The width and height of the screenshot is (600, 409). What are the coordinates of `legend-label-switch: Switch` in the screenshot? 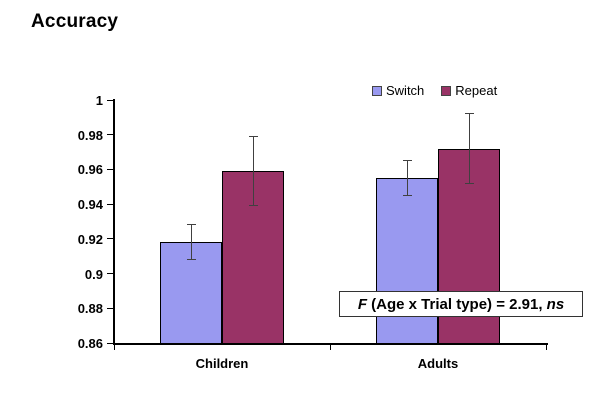 It's located at (405, 90).